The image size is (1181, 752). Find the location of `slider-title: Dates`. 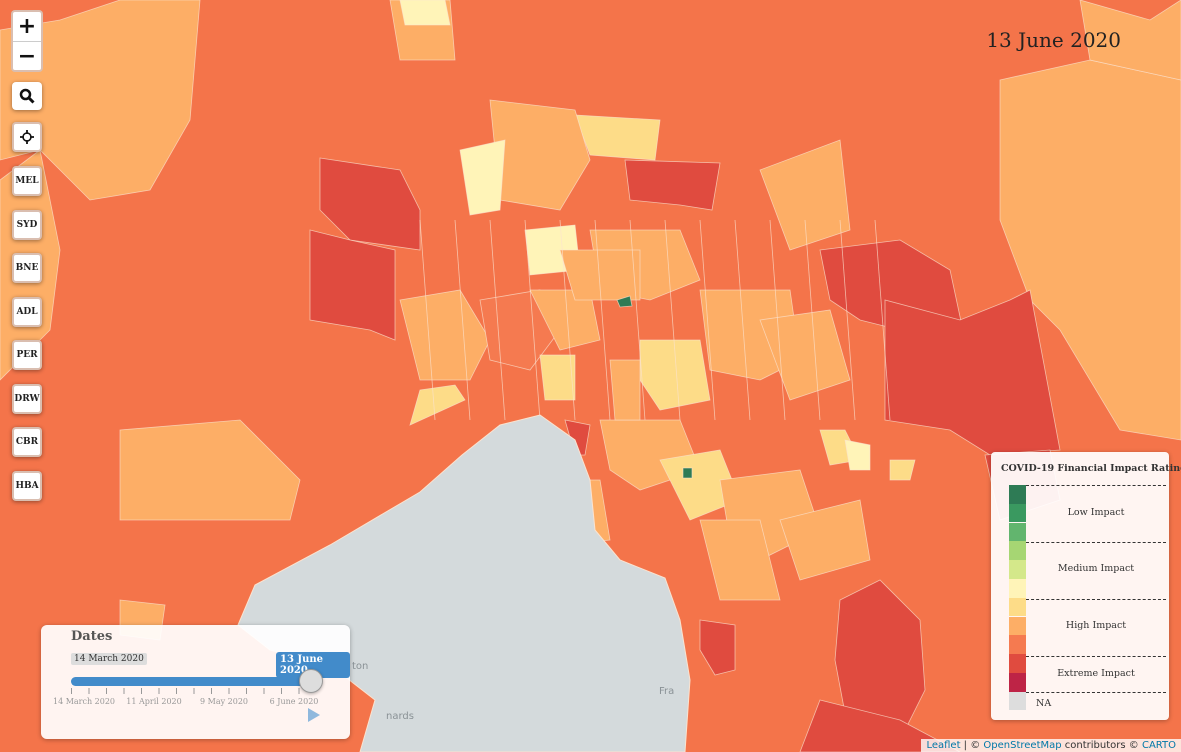

slider-title: Dates is located at coordinates (92, 636).